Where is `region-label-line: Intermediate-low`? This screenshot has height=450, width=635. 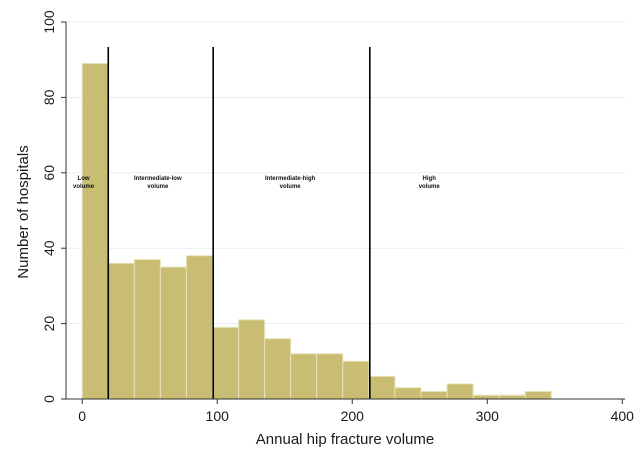
region-label-line: Intermediate-low is located at coordinates (158, 179).